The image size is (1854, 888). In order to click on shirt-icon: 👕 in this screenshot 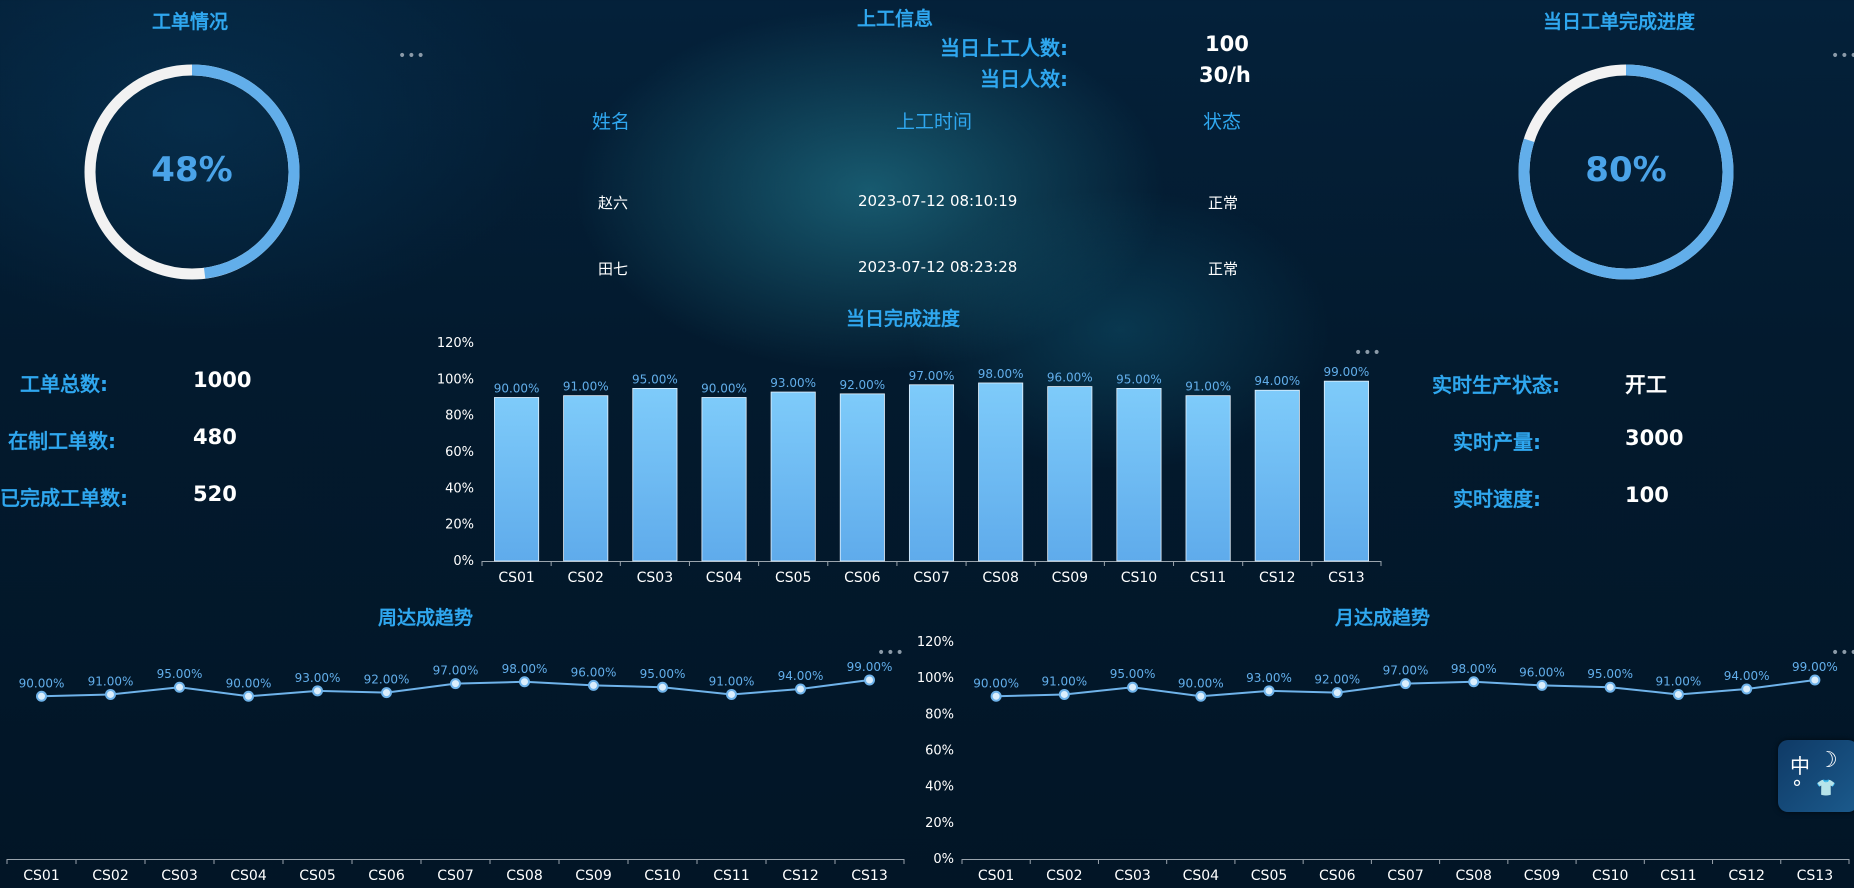, I will do `click(1826, 787)`.